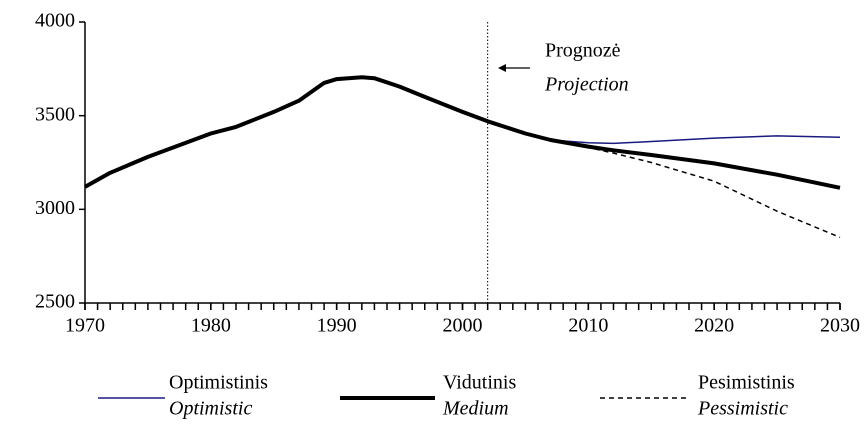 This screenshot has width=864, height=426. I want to click on annotation-text: Prognozė, so click(583, 51).